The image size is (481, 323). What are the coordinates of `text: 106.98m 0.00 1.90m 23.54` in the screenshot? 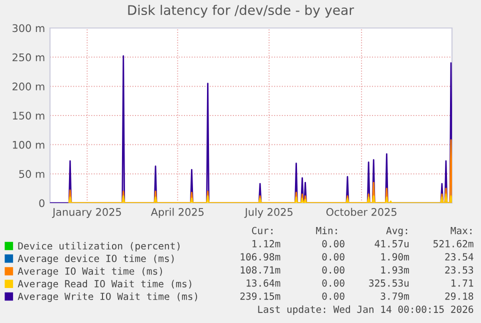 It's located at (357, 257).